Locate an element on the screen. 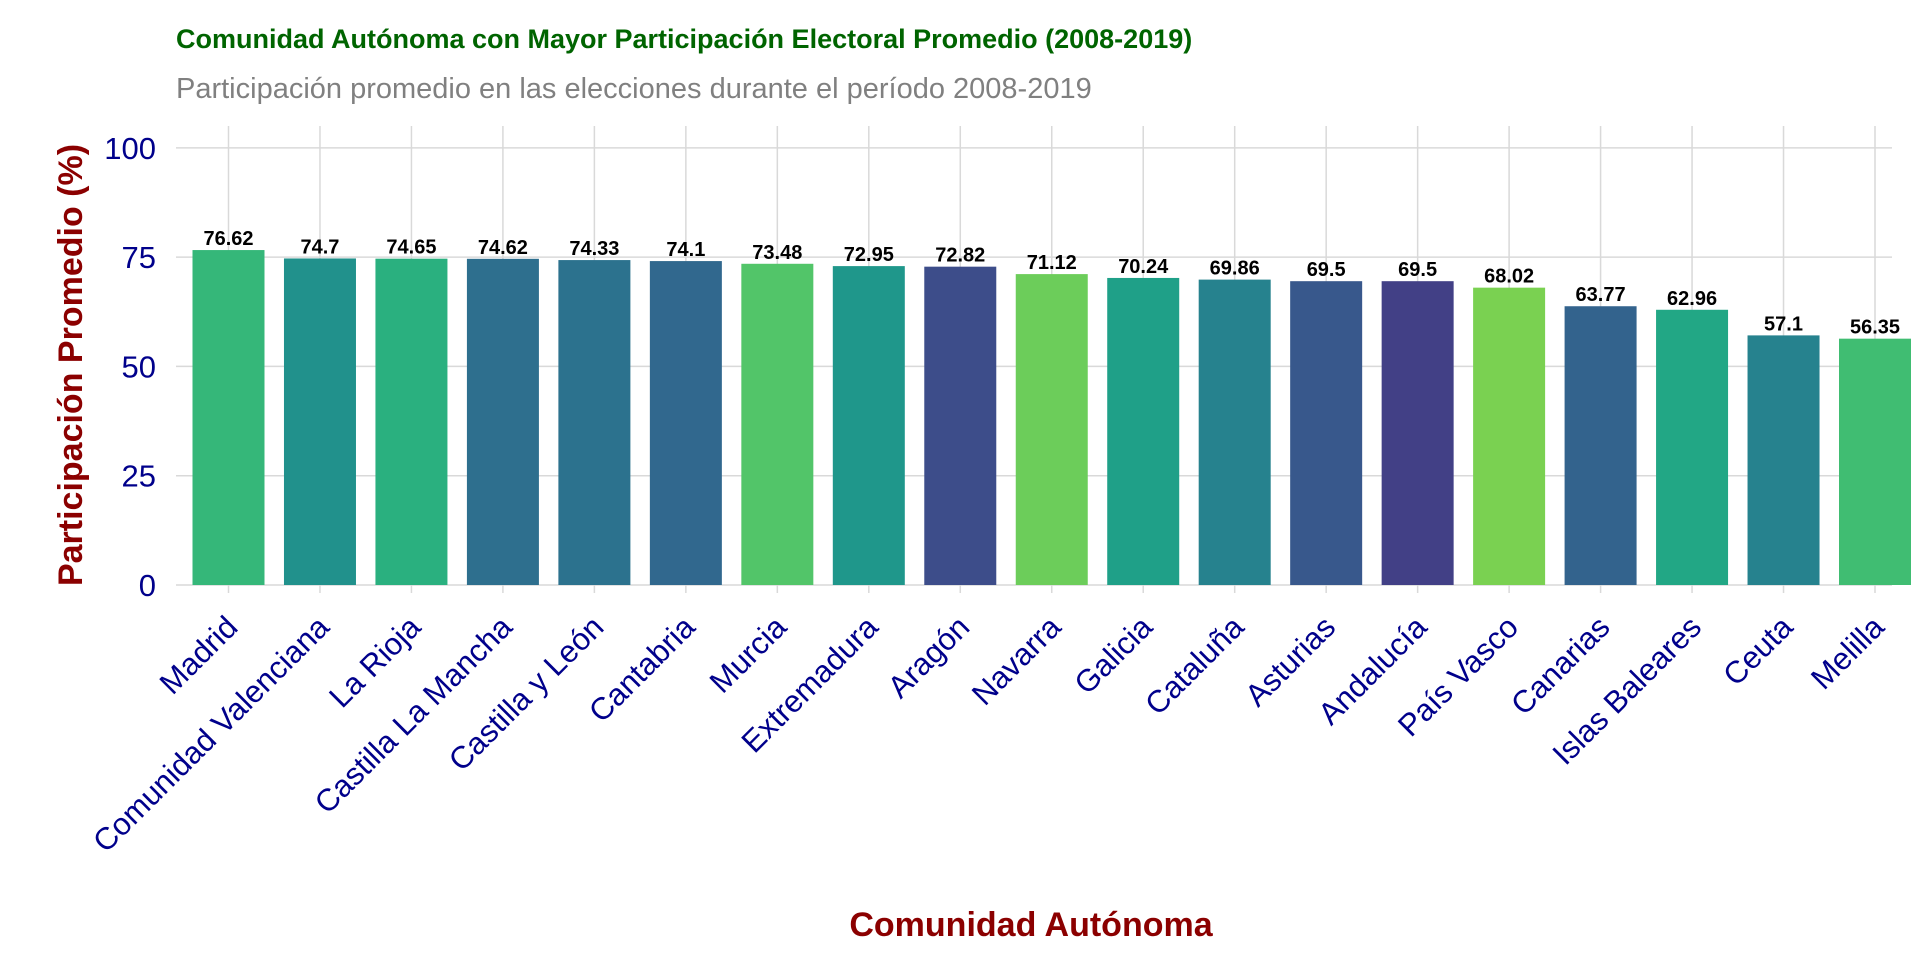 Image resolution: width=1920 pixels, height=960 pixels. x-tick-label-10: Galicia is located at coordinates (1113, 655).